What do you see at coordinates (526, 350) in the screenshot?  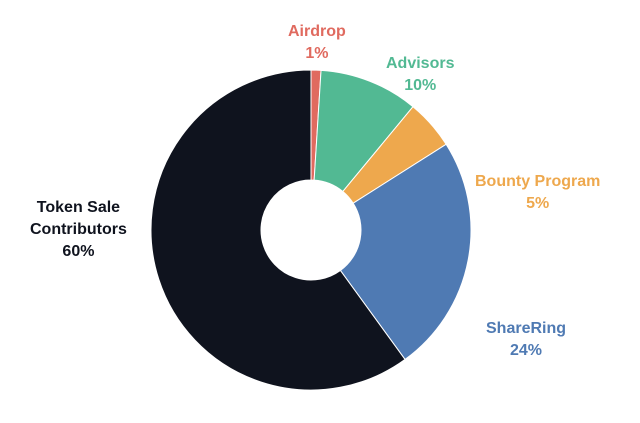 I see `label-sharering-percent: 24%` at bounding box center [526, 350].